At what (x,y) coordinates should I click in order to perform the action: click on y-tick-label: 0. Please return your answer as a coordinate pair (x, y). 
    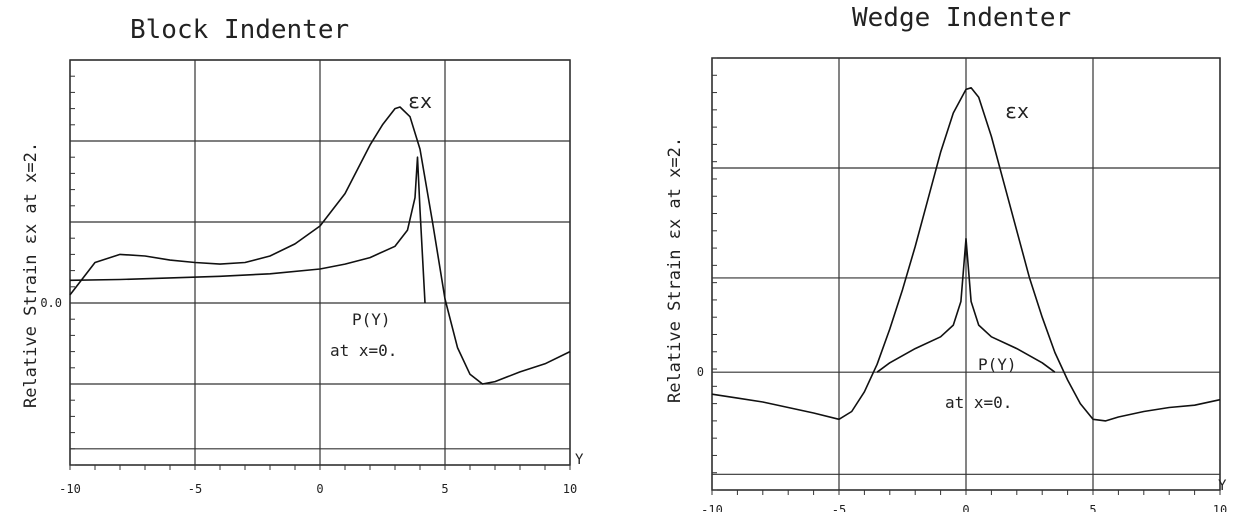
    Looking at the image, I should click on (700, 372).